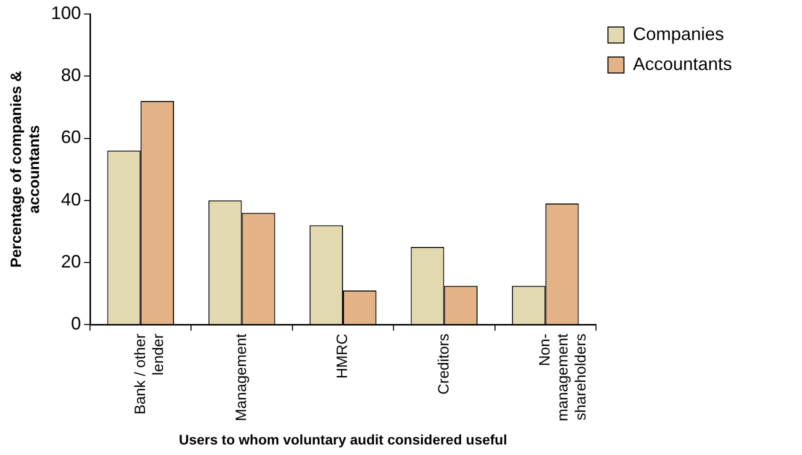 The image size is (802, 455). Describe the element at coordinates (563, 377) in the screenshot. I see `x-tick-label: Non-management shareholders` at that location.